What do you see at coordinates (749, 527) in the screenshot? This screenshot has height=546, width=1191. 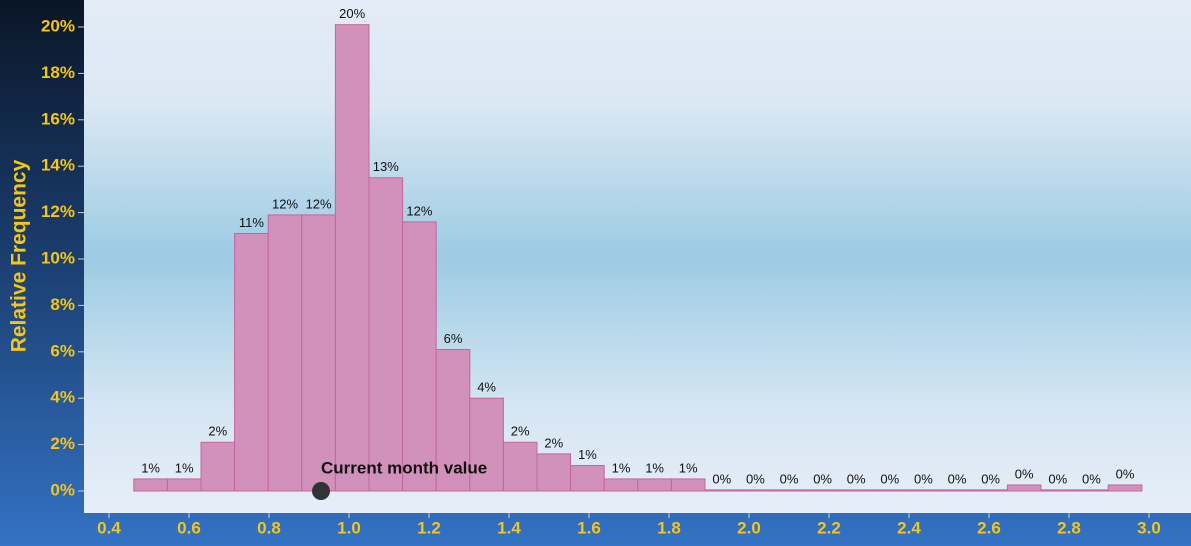 I see `x-tick-label: 2.0` at bounding box center [749, 527].